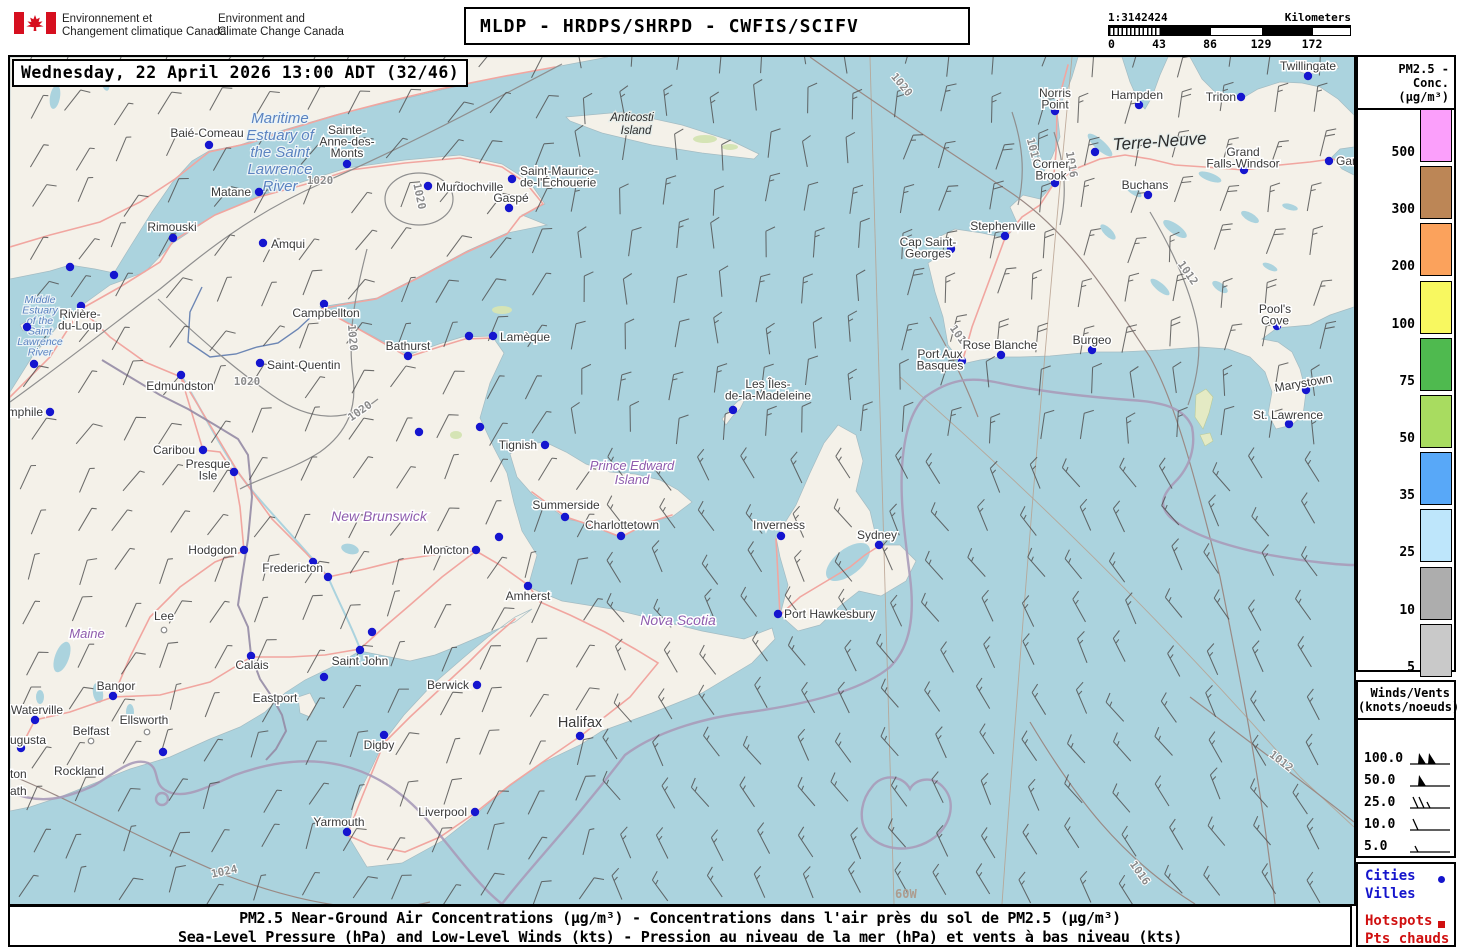 The image size is (1460, 950). What do you see at coordinates (518, 445) in the screenshot?
I see `city-label: Tignish` at bounding box center [518, 445].